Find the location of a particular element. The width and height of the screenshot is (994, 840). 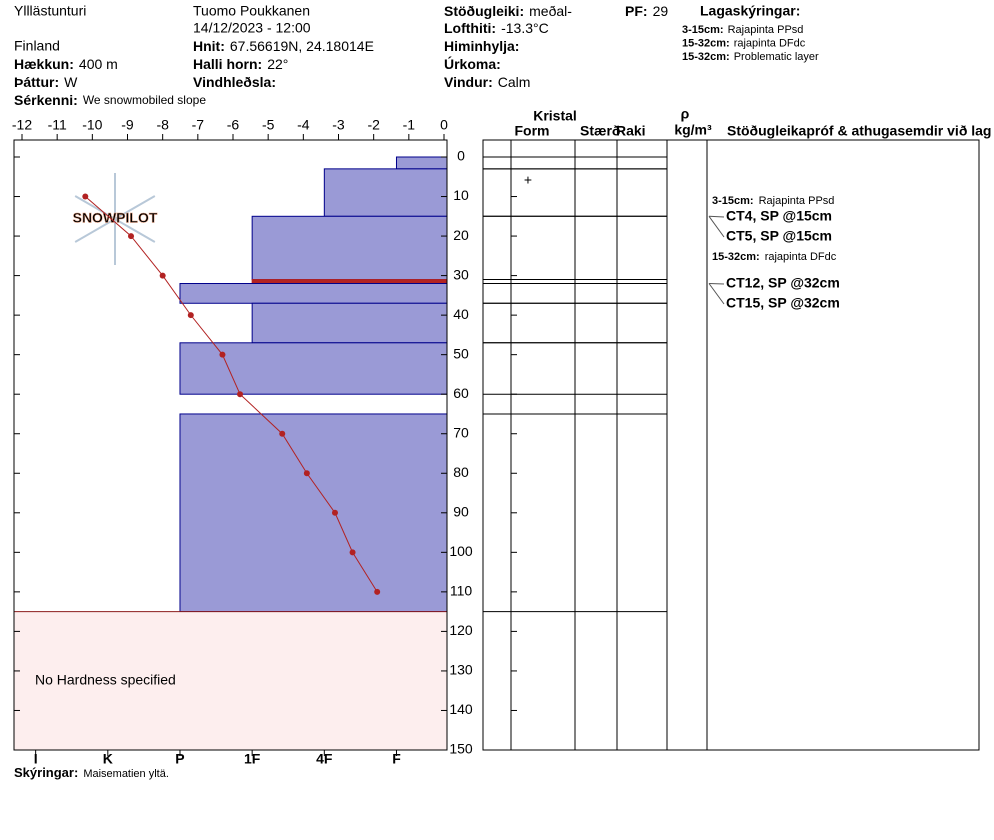

field-value: 400 m is located at coordinates (98, 64).